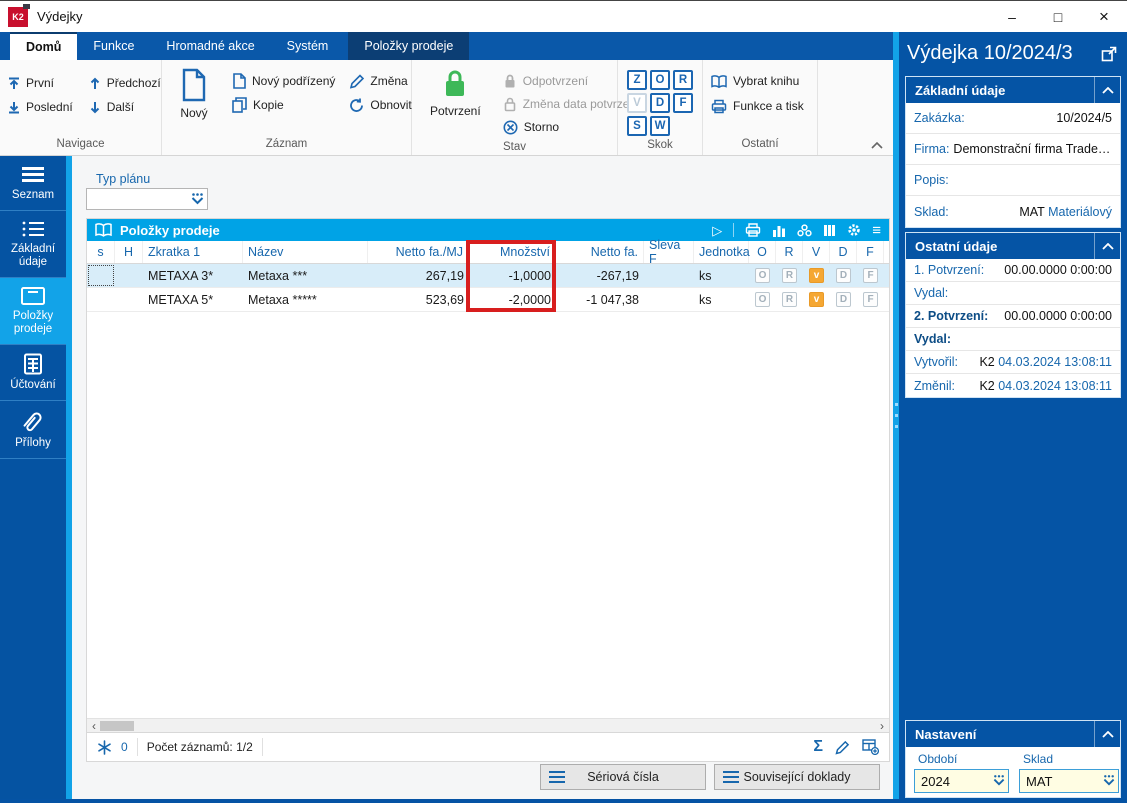  What do you see at coordinates (455, 93) in the screenshot?
I see `confirm-button: Potvrzení` at bounding box center [455, 93].